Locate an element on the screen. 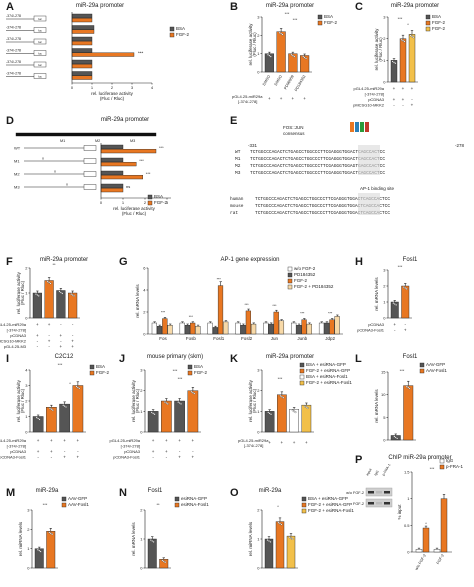 Image resolution: width=474 pixels, height=587 pixels. panel-d-significance: ns is located at coordinates (128, 186).